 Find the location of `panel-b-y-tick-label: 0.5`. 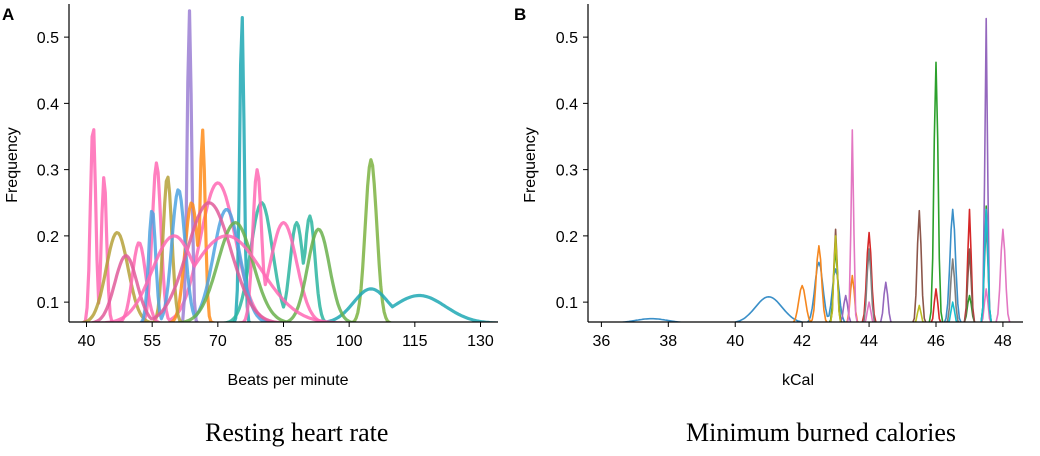

panel-b-y-tick-label: 0.5 is located at coordinates (567, 38).